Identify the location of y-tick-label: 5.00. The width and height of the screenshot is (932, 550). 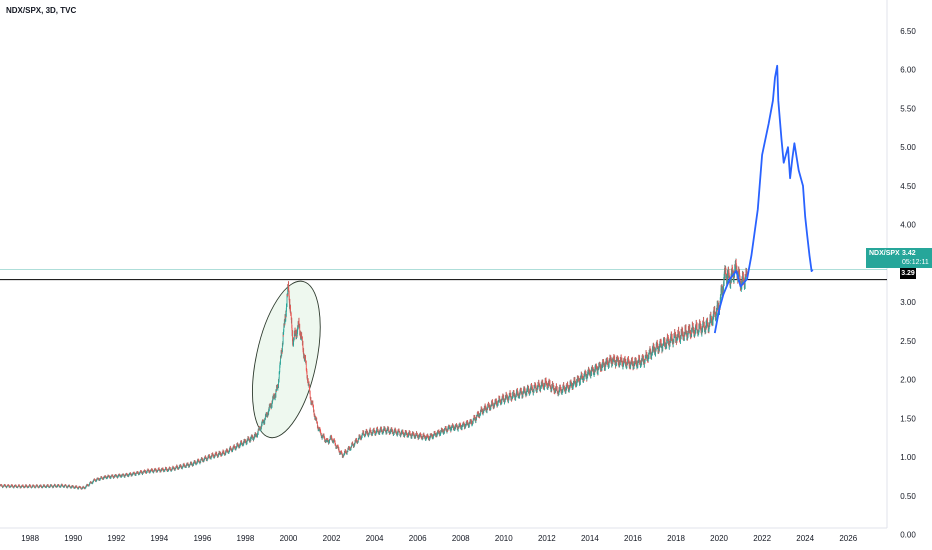
(908, 147).